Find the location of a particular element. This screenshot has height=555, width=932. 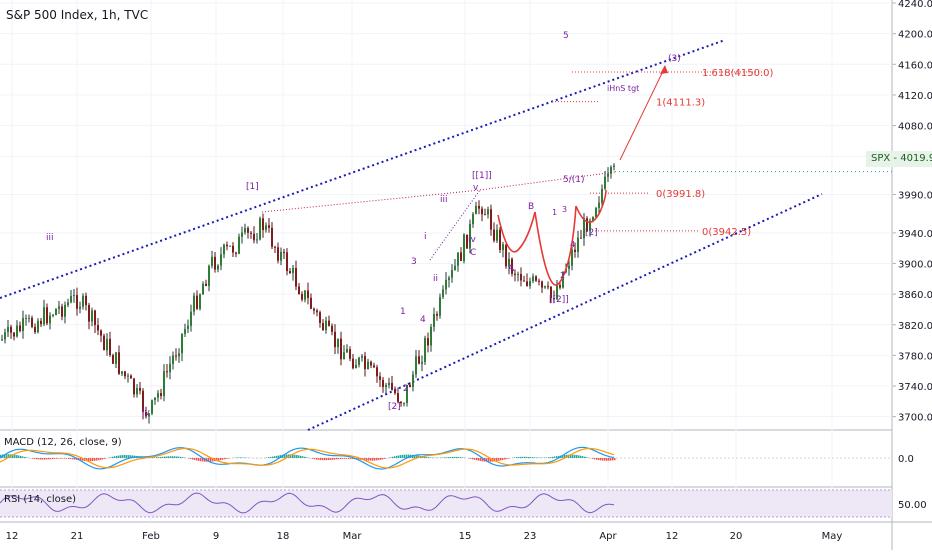

price-axis-tick-label: 4160.0 is located at coordinates (915, 65).